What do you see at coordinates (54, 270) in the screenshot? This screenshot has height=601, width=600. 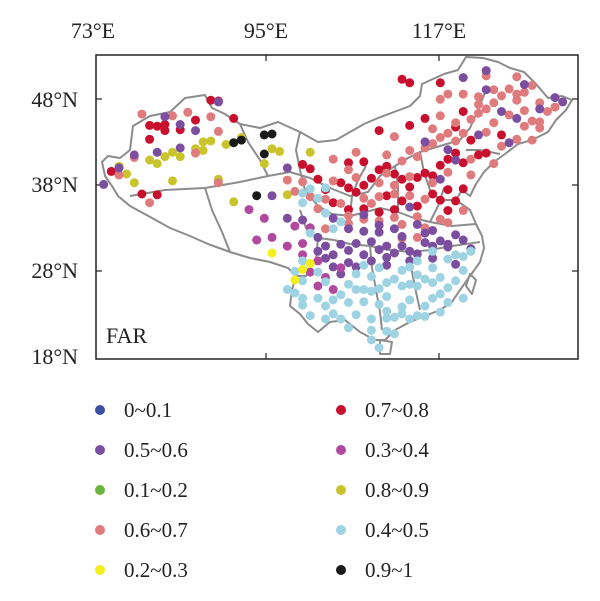 I see `y-tick-label-28N: 28°N` at bounding box center [54, 270].